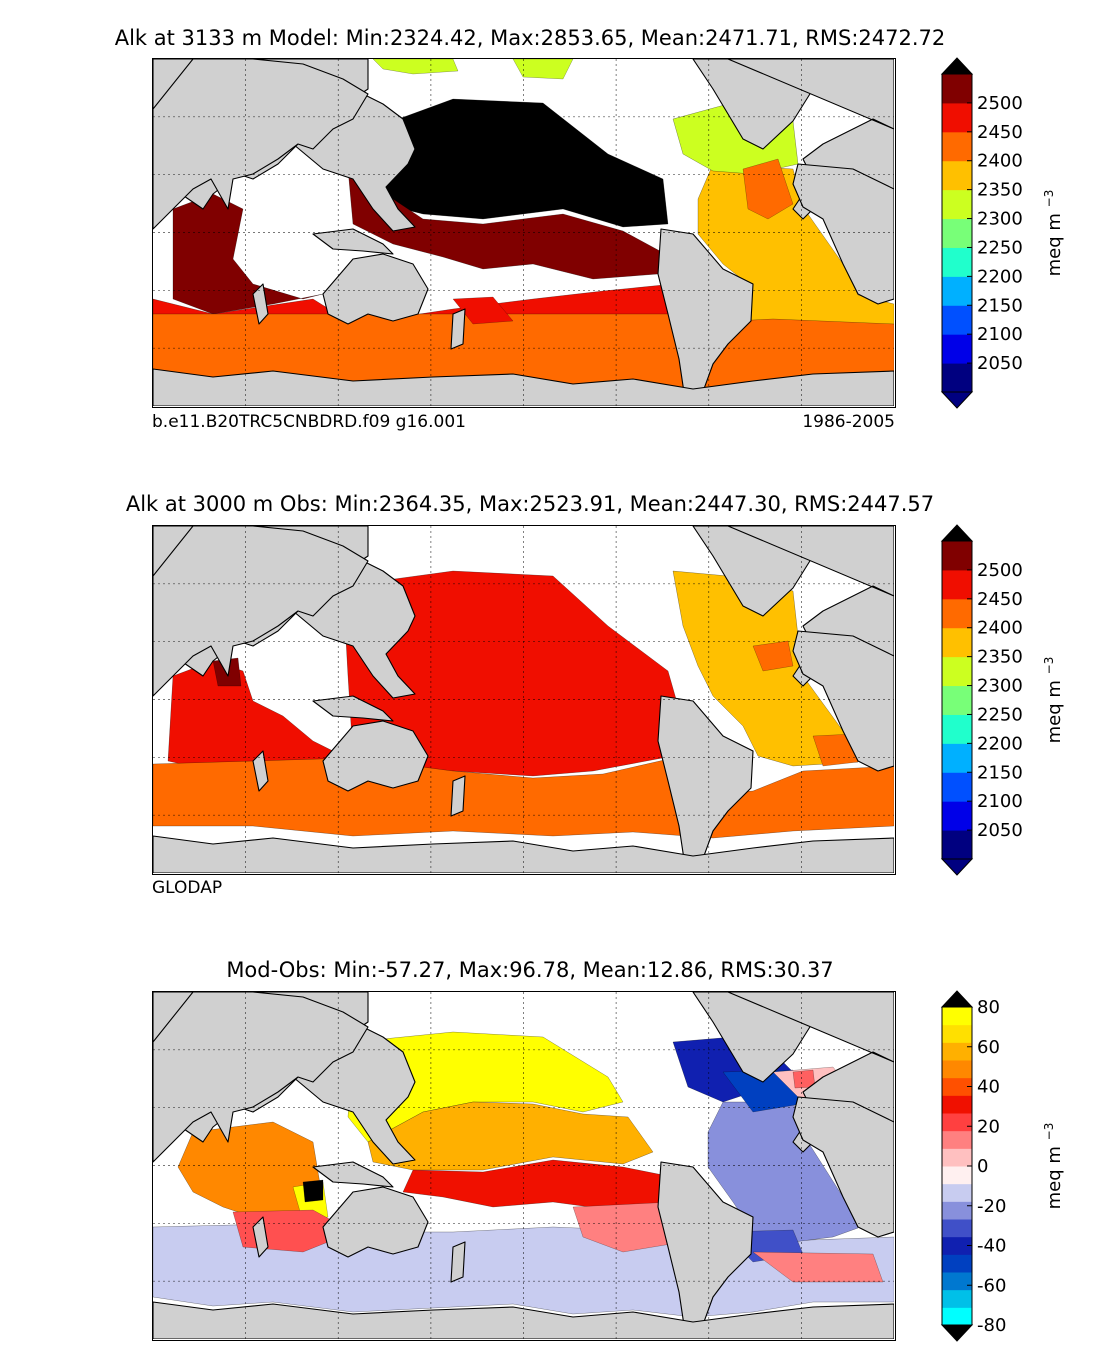 The width and height of the screenshot is (1096, 1372). What do you see at coordinates (628, 1227) in the screenshot?
I see `southern-patch-red` at bounding box center [628, 1227].